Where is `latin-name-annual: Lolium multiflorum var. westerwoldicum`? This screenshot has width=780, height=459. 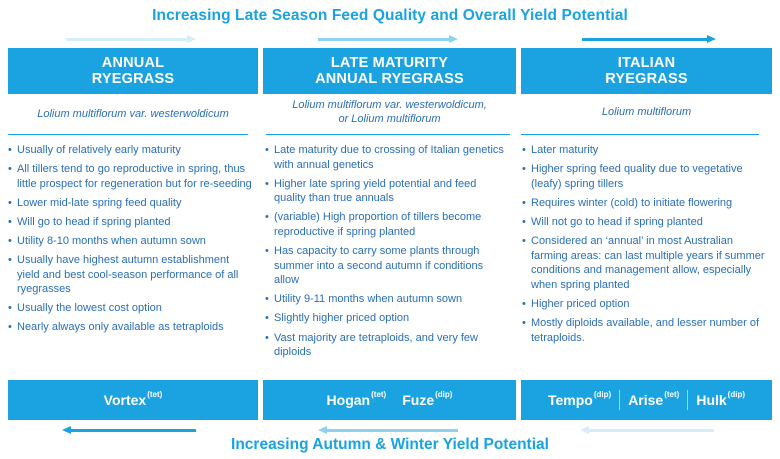
latin-name-annual: Lolium multiflorum var. westerwoldicum is located at coordinates (133, 114).